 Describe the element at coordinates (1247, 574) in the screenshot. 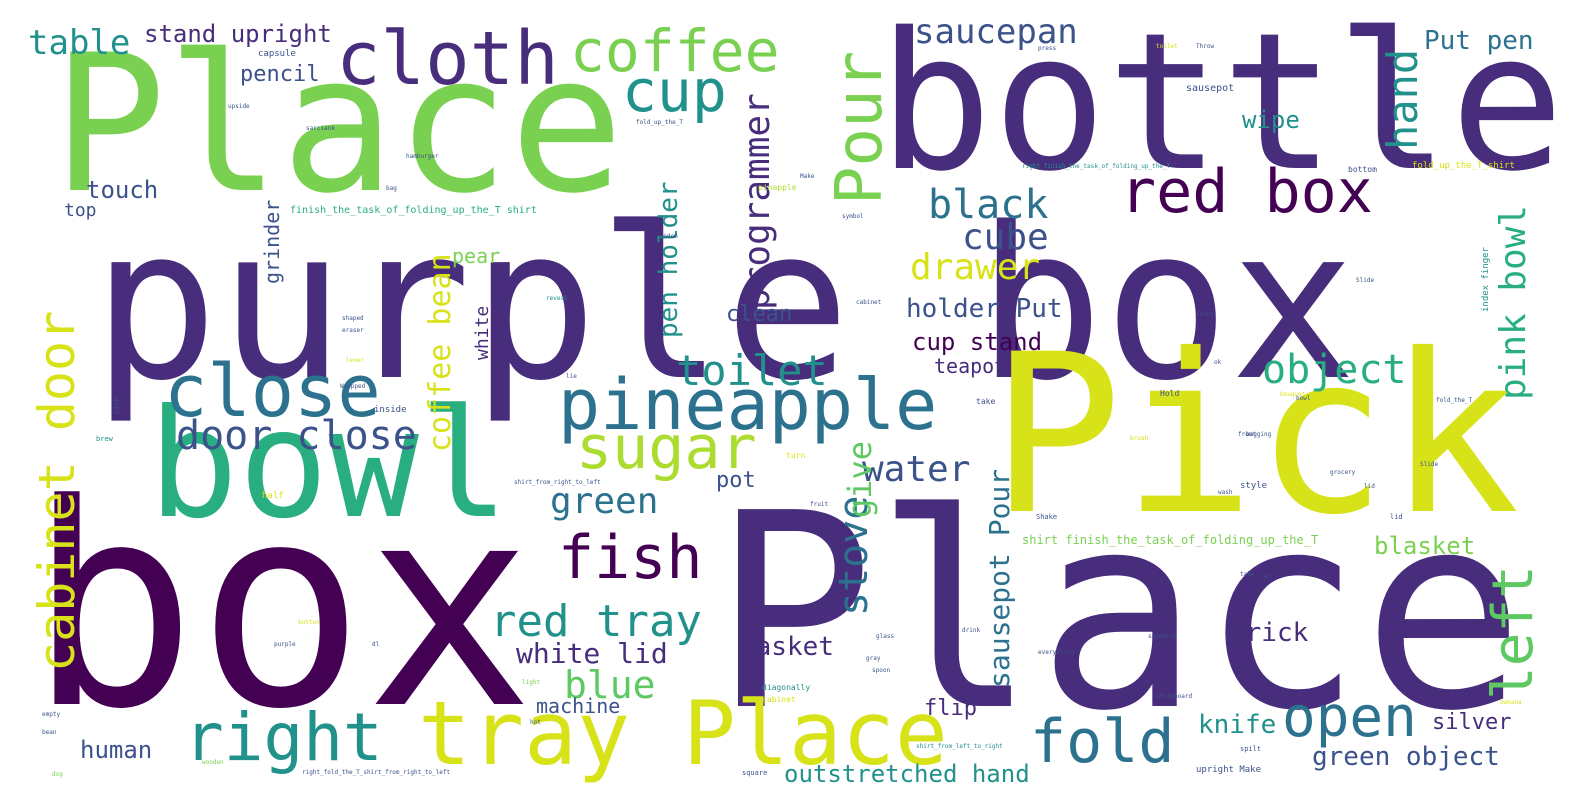

I see `word-take-2: take` at that location.